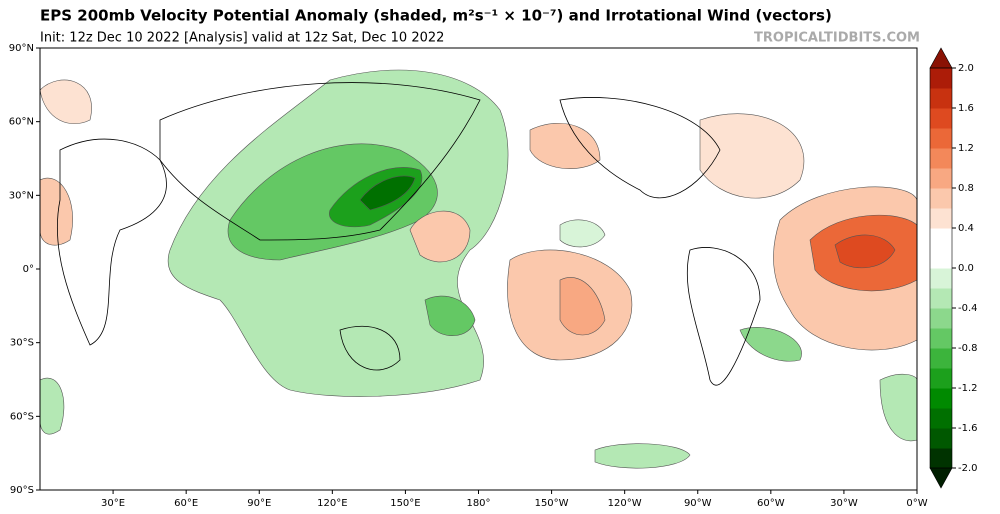 Image resolution: width=1000 pixels, height=514 pixels. Describe the element at coordinates (405, 503) in the screenshot. I see `x-tick-label: 150°E` at that location.